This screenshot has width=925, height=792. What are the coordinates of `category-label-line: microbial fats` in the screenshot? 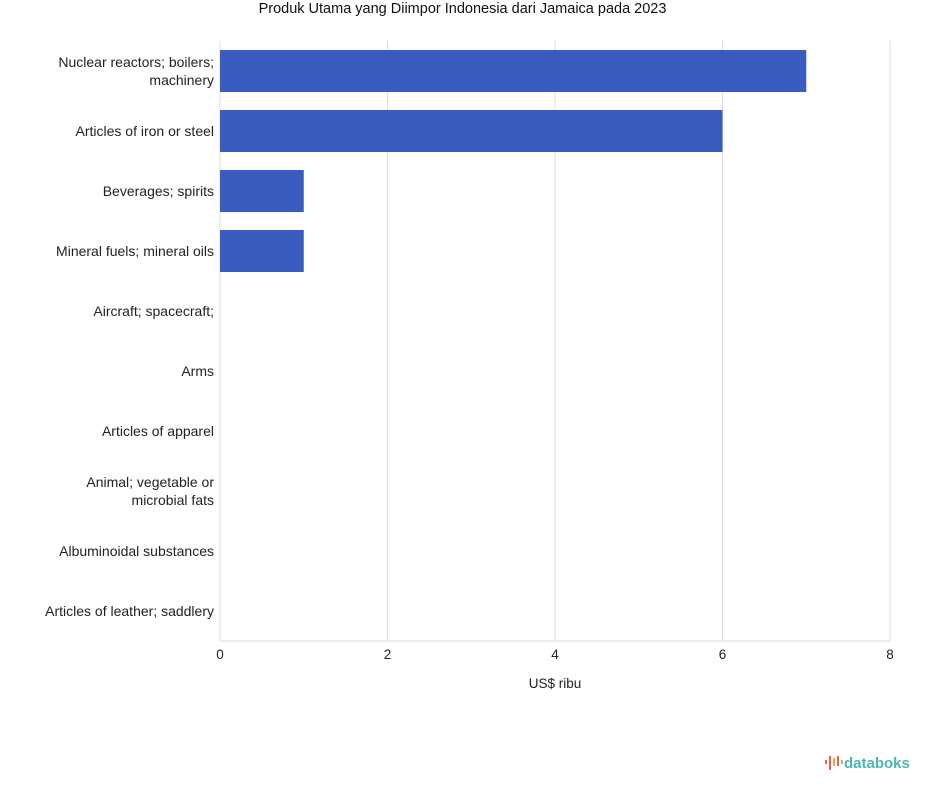 It's located at (173, 500).